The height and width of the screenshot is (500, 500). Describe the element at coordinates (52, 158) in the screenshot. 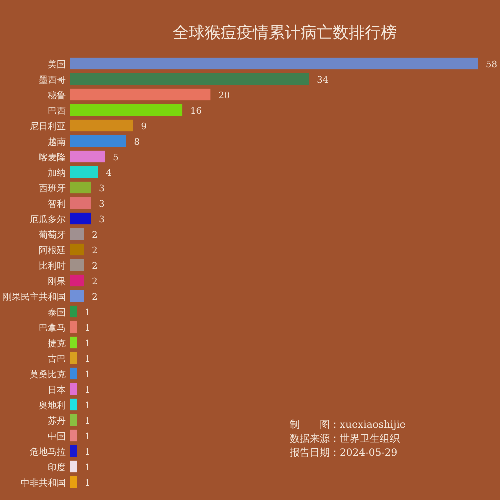

I see `y-tick-label: 喀麦隆` at that location.